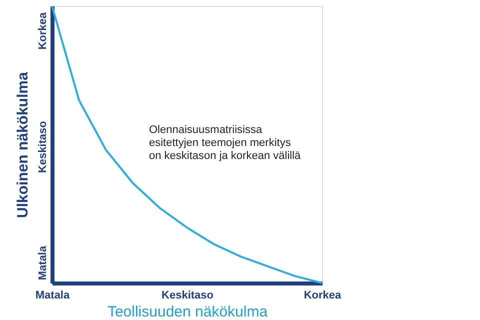 Image resolution: width=480 pixels, height=320 pixels. What do you see at coordinates (43, 30) in the screenshot?
I see `text: Korkea` at bounding box center [43, 30].